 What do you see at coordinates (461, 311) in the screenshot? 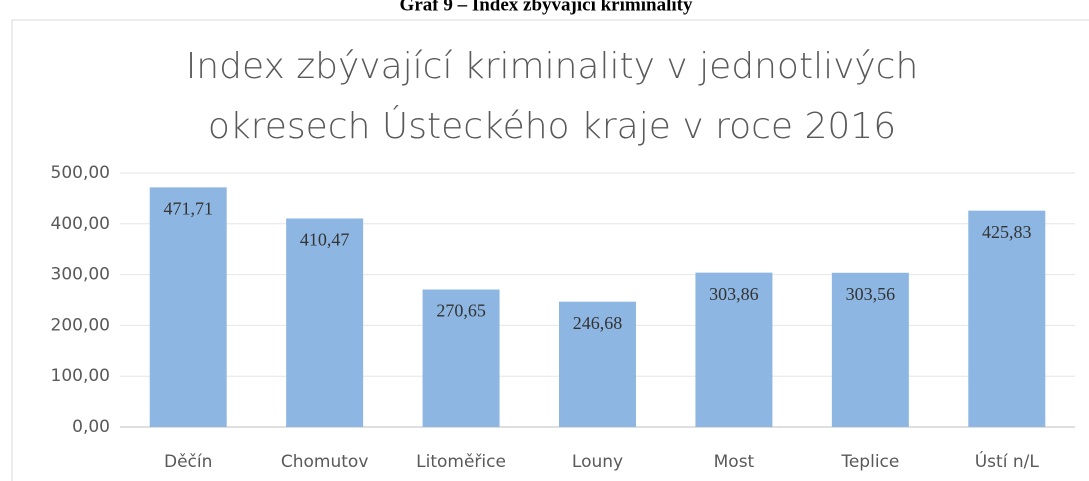
I see `value-label: 270,65` at bounding box center [461, 311].